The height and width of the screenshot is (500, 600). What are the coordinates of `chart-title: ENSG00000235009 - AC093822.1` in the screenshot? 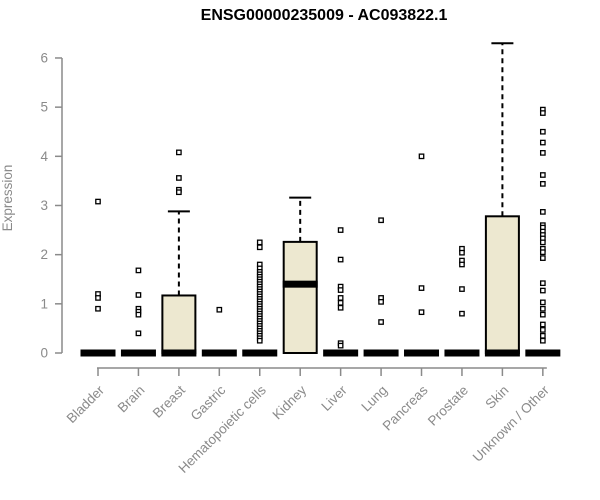 It's located at (324, 15).